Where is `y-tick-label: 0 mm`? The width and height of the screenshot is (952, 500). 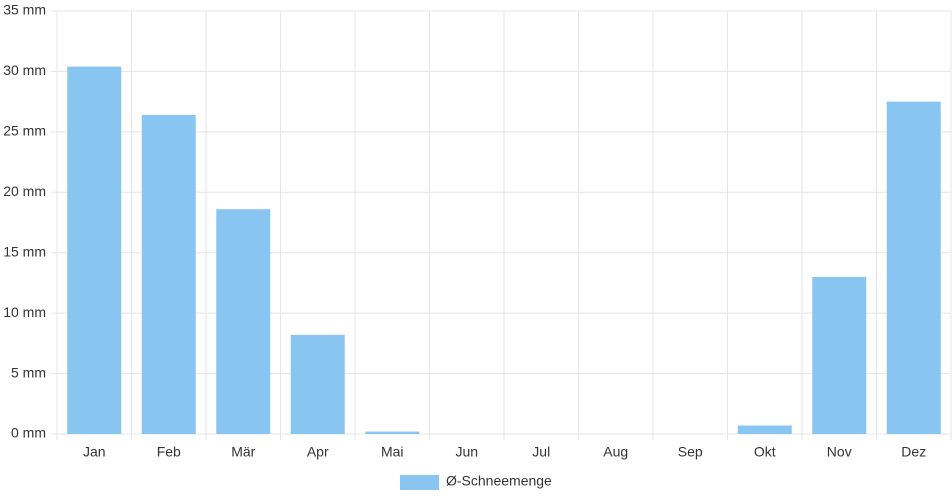 y-tick-label: 0 mm is located at coordinates (28, 433).